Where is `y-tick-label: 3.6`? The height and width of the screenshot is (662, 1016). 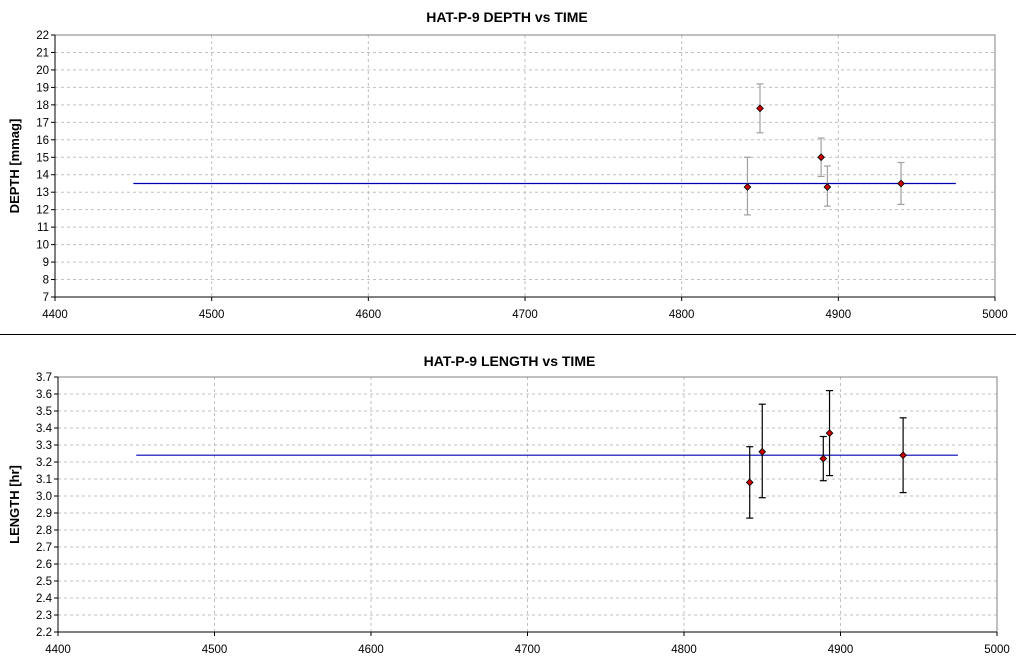
y-tick-label: 3.6 is located at coordinates (44, 395).